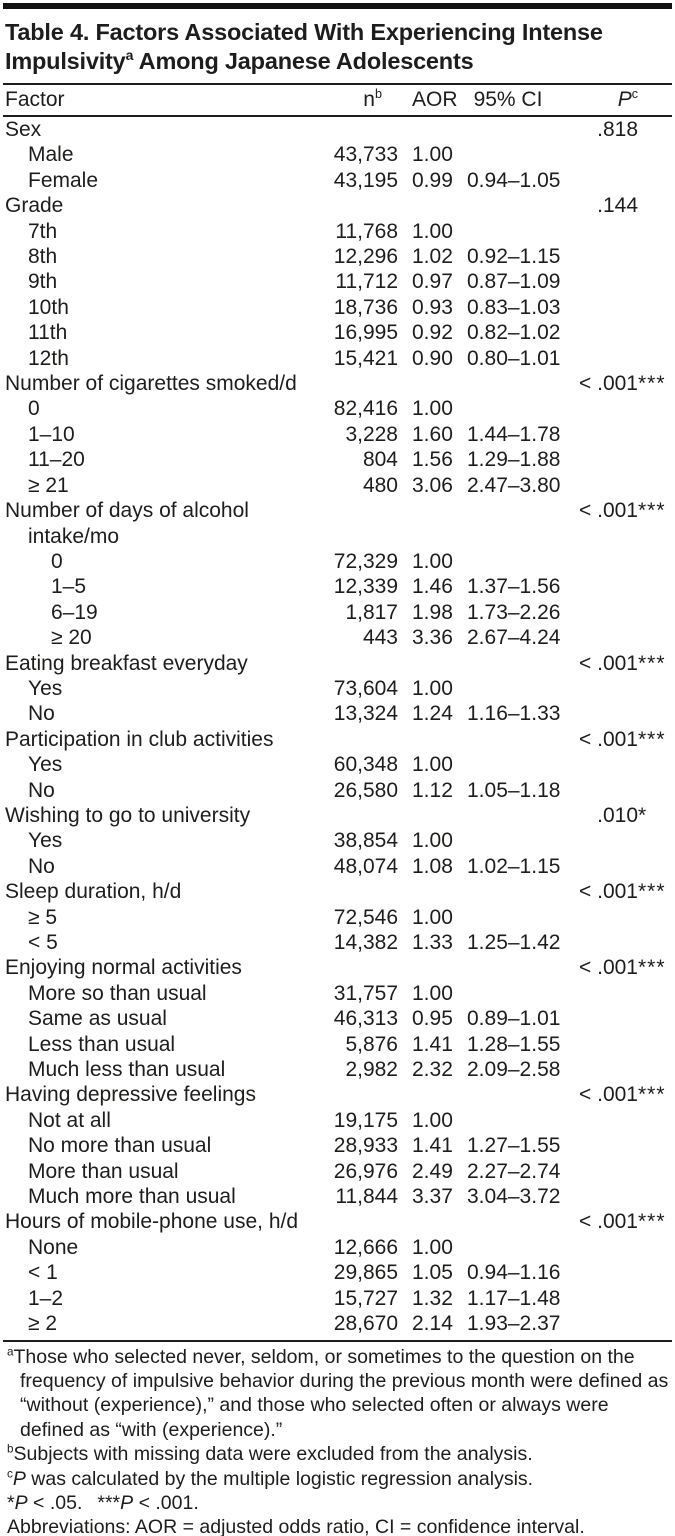  I want to click on n-cell: 18,736, so click(365, 307).